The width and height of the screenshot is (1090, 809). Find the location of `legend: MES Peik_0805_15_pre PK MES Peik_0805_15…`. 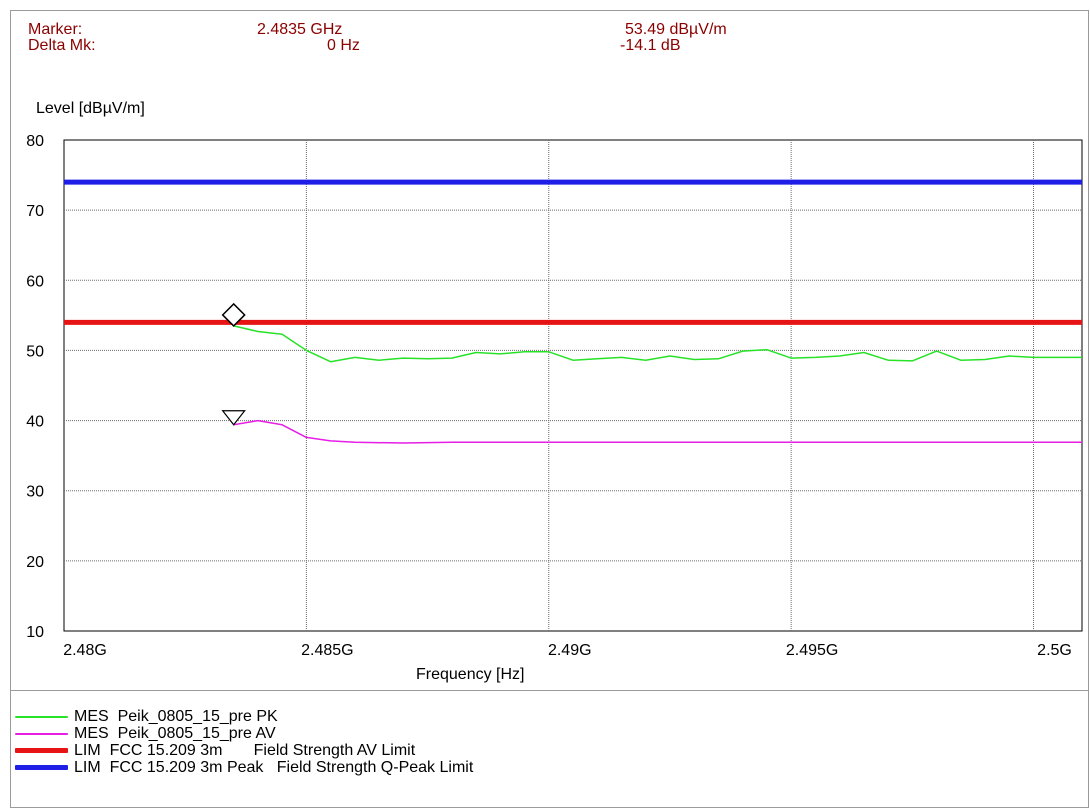

legend: MES Peik_0805_15_pre PK MES Peik_0805_15… is located at coordinates (365, 742).